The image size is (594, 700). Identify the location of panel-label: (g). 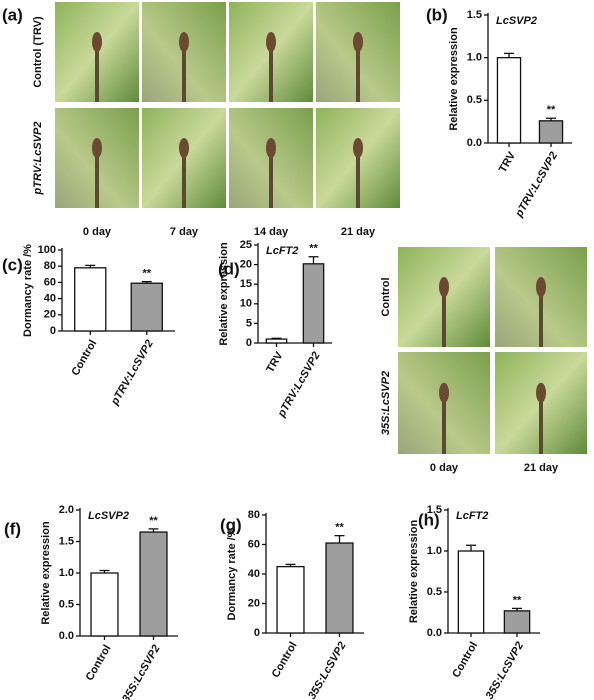
(231, 524).